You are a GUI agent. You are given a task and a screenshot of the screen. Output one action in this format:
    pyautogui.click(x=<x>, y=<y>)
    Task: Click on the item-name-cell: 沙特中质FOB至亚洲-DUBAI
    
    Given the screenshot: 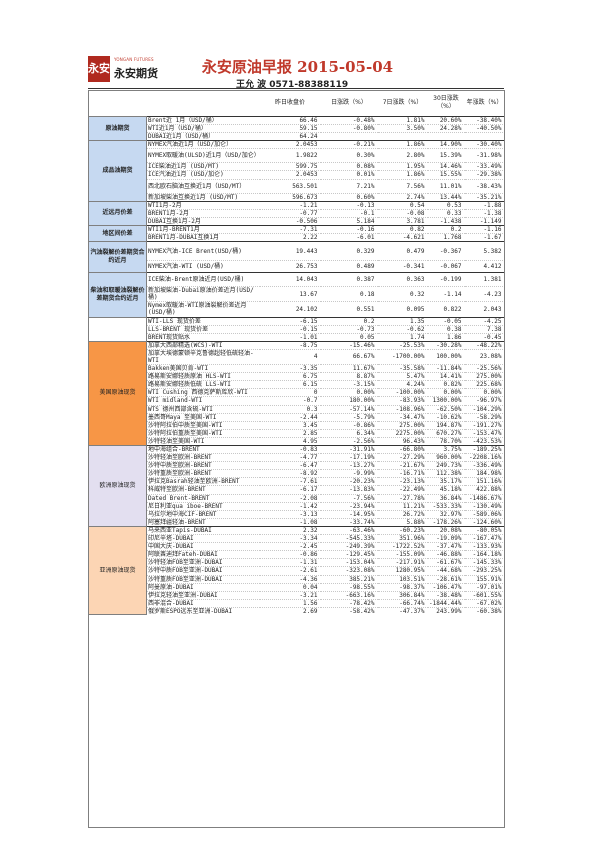 What is the action you would take?
    pyautogui.click(x=203, y=570)
    